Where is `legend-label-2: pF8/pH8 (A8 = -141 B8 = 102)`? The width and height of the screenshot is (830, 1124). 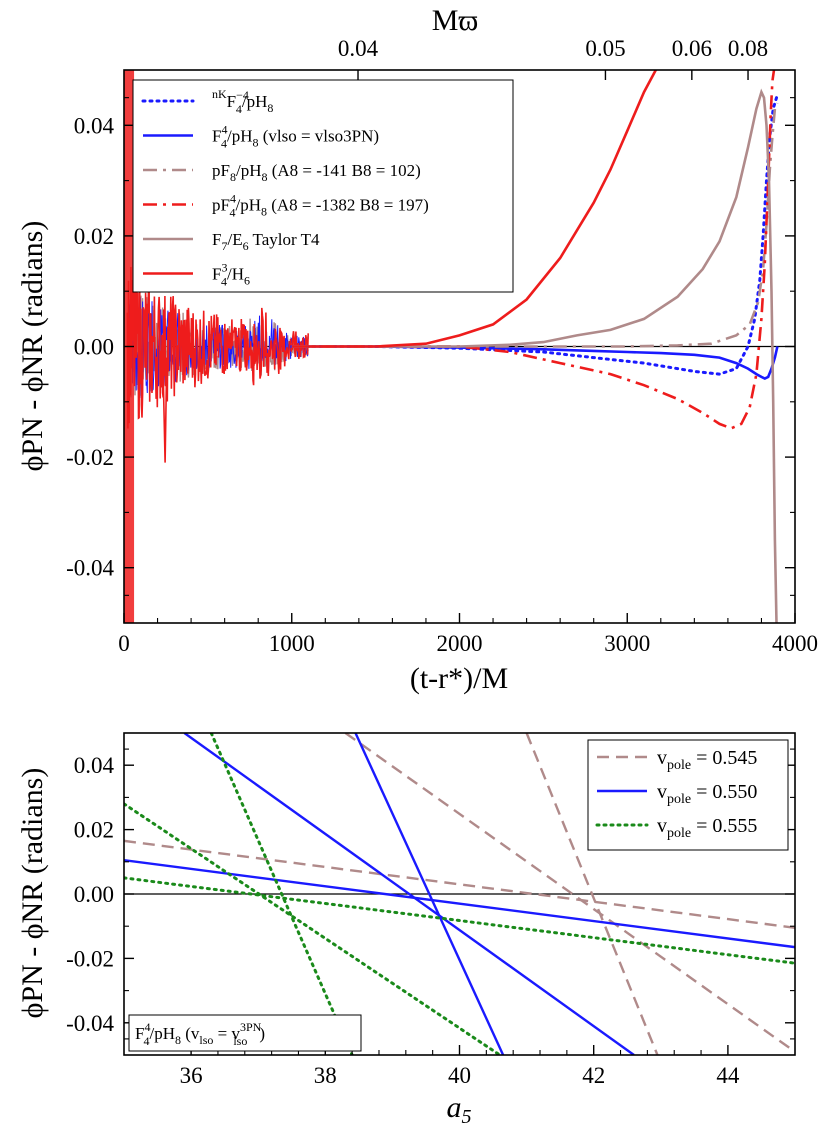
legend-label-2: pF8/pH8 (A8 = -141 B8 = 102) is located at coordinates (316, 172).